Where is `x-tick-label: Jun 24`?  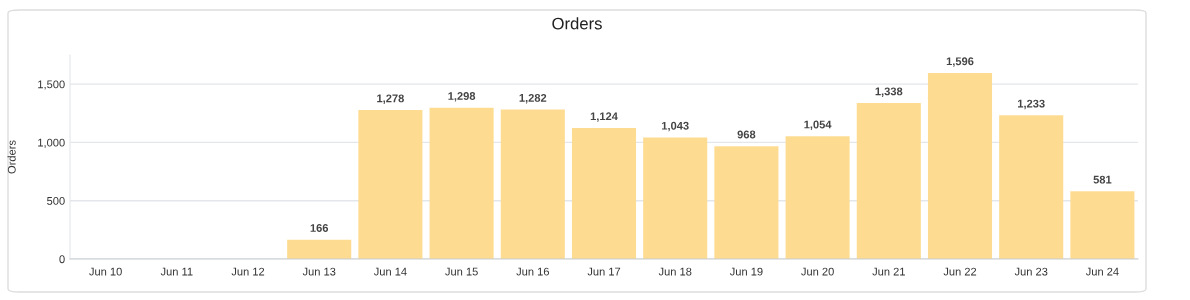
x-tick-label: Jun 24 is located at coordinates (1102, 271).